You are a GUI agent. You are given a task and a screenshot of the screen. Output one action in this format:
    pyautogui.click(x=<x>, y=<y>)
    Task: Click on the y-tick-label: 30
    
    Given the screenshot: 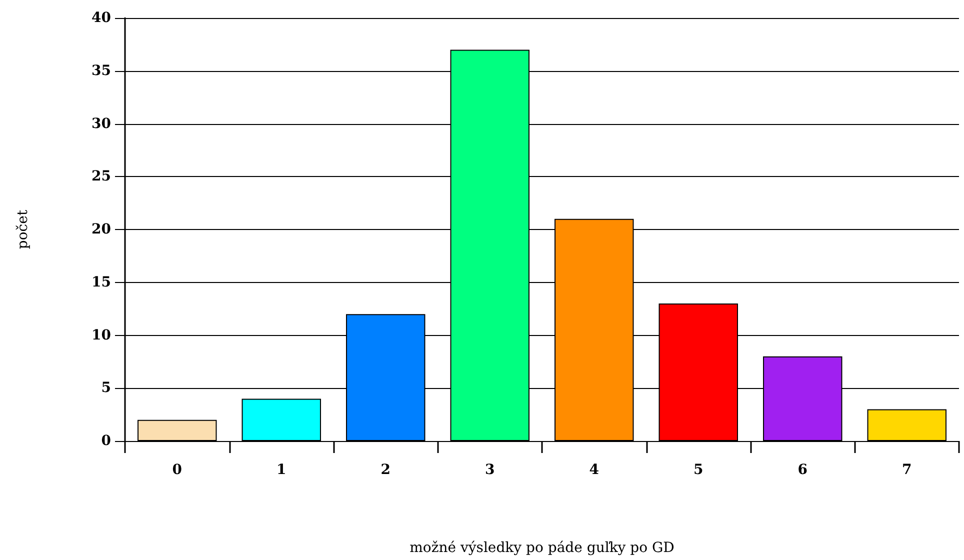 What is the action you would take?
    pyautogui.click(x=102, y=124)
    